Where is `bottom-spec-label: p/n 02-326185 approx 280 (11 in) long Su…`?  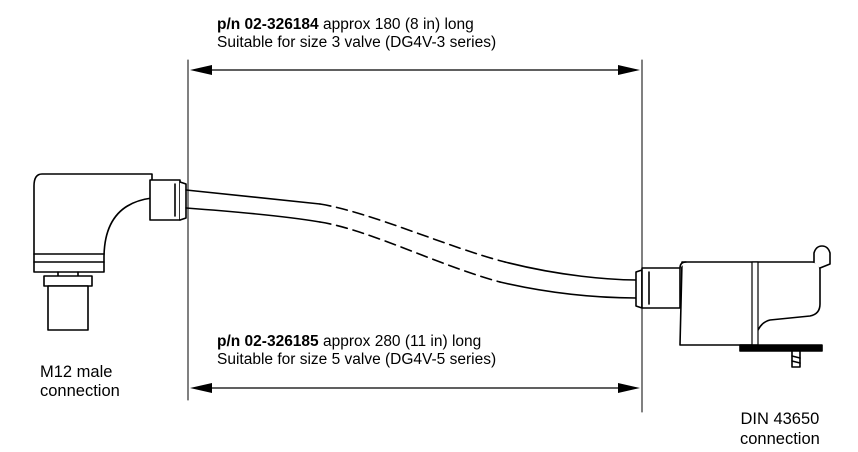
bottom-spec-label: p/n 02-326185 approx 280 (11 in) long Su… is located at coordinates (356, 351).